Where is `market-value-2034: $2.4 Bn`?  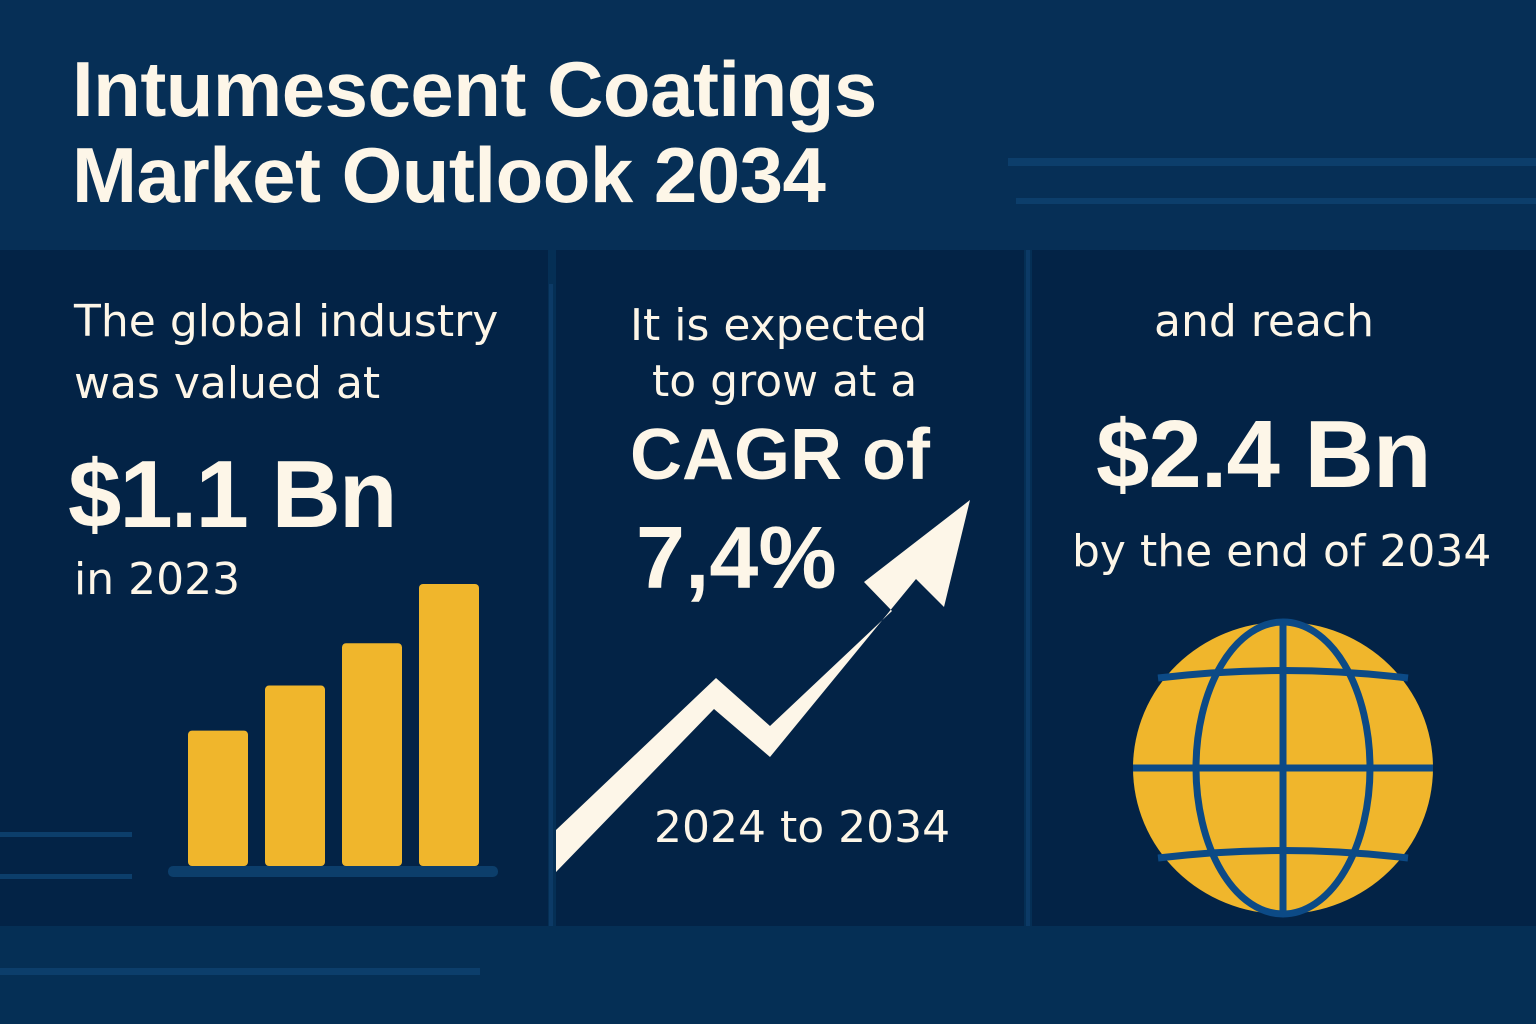
market-value-2034: $2.4 Bn is located at coordinates (1263, 454).